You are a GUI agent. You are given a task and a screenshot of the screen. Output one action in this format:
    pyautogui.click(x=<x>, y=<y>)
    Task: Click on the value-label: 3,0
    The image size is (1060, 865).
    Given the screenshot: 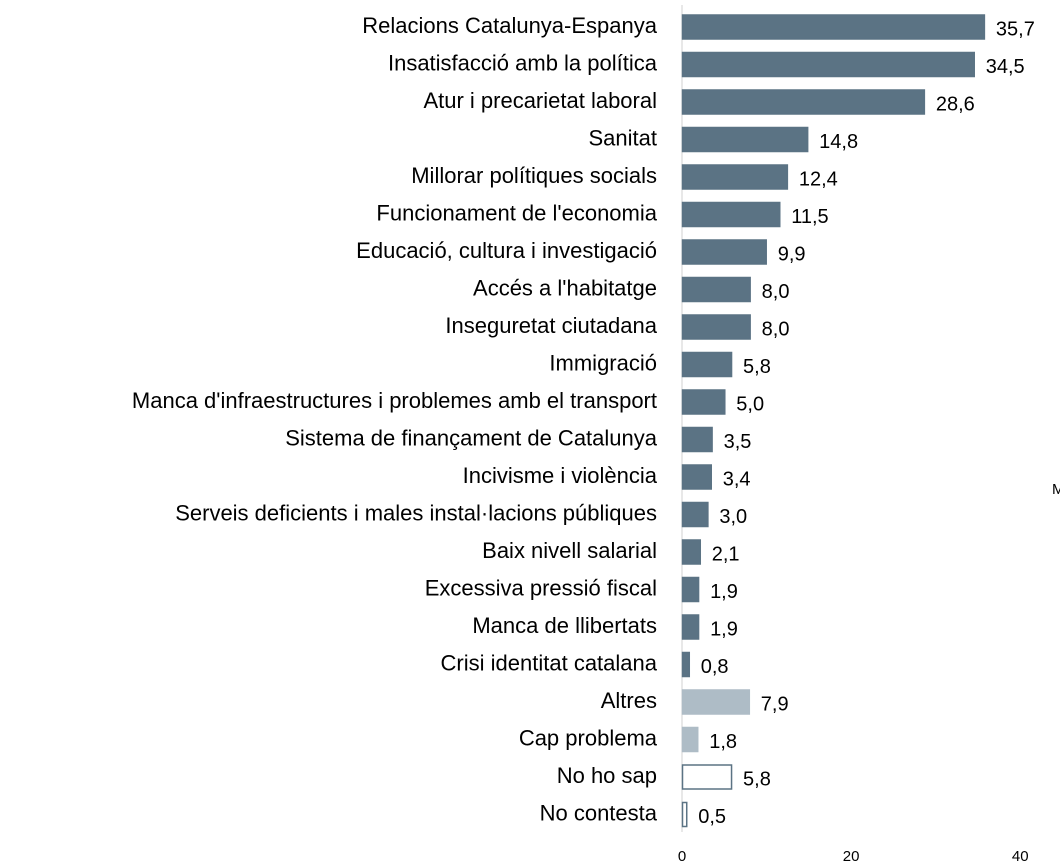 What is the action you would take?
    pyautogui.click(x=733, y=517)
    